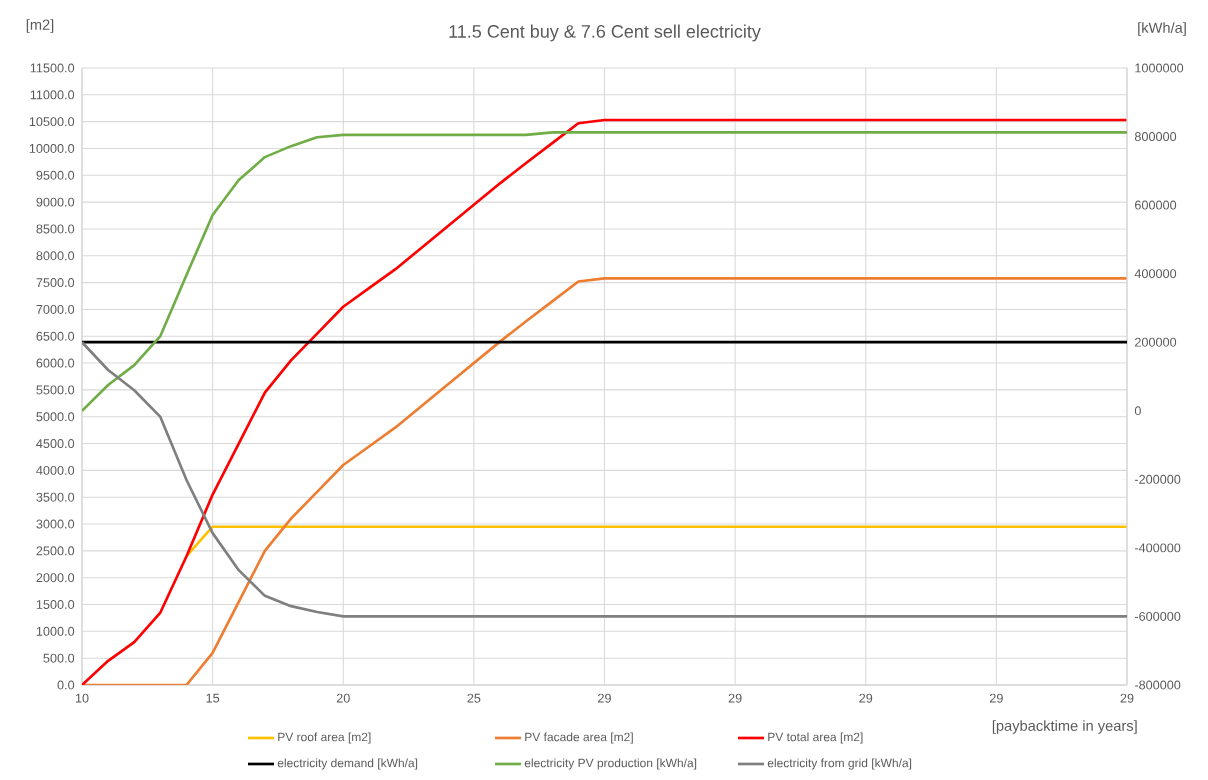  I want to click on y2-tick-label: 600000, so click(1156, 205).